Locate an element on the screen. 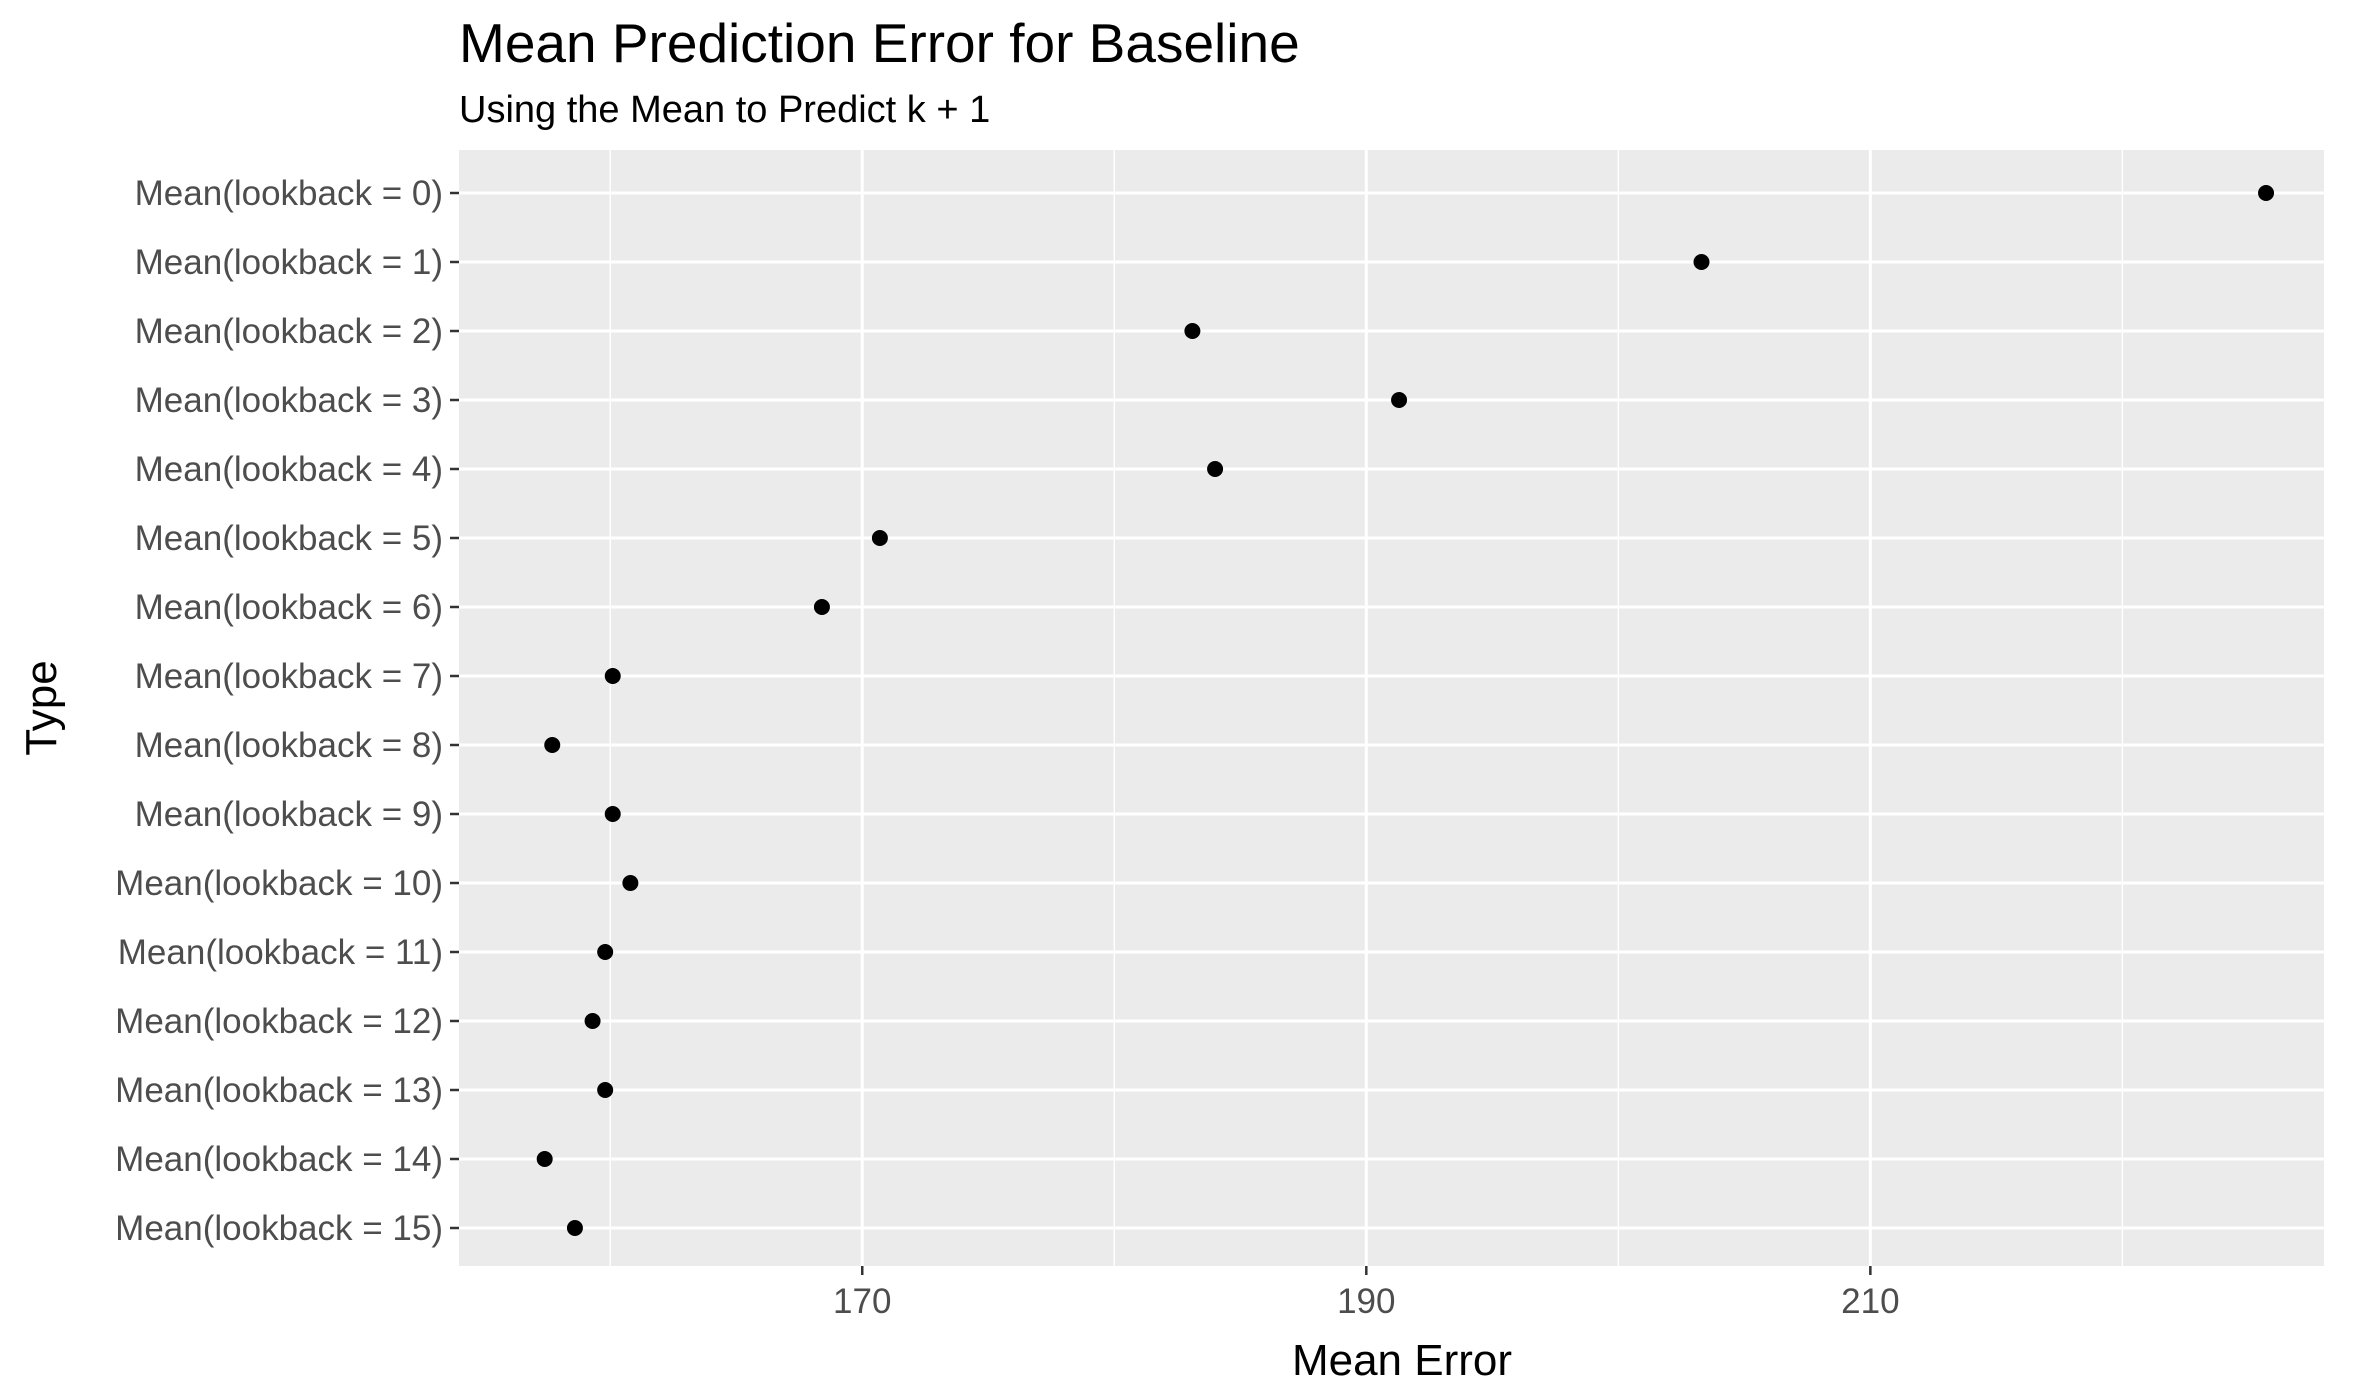 The image size is (2365, 1393). chart-title: Mean Prediction Error for Baseline is located at coordinates (879, 43).